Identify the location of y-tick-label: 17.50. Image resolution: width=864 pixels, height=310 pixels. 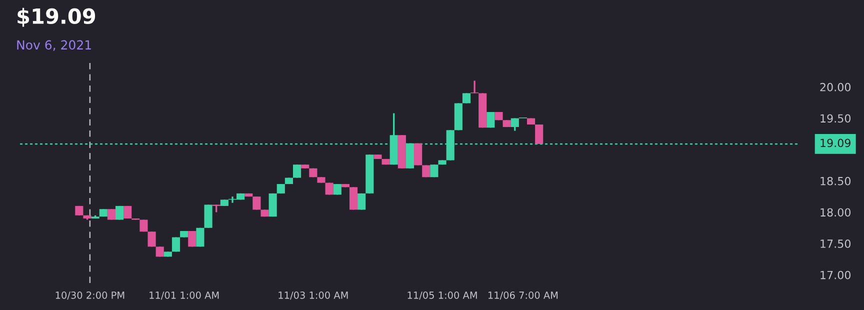
(835, 244).